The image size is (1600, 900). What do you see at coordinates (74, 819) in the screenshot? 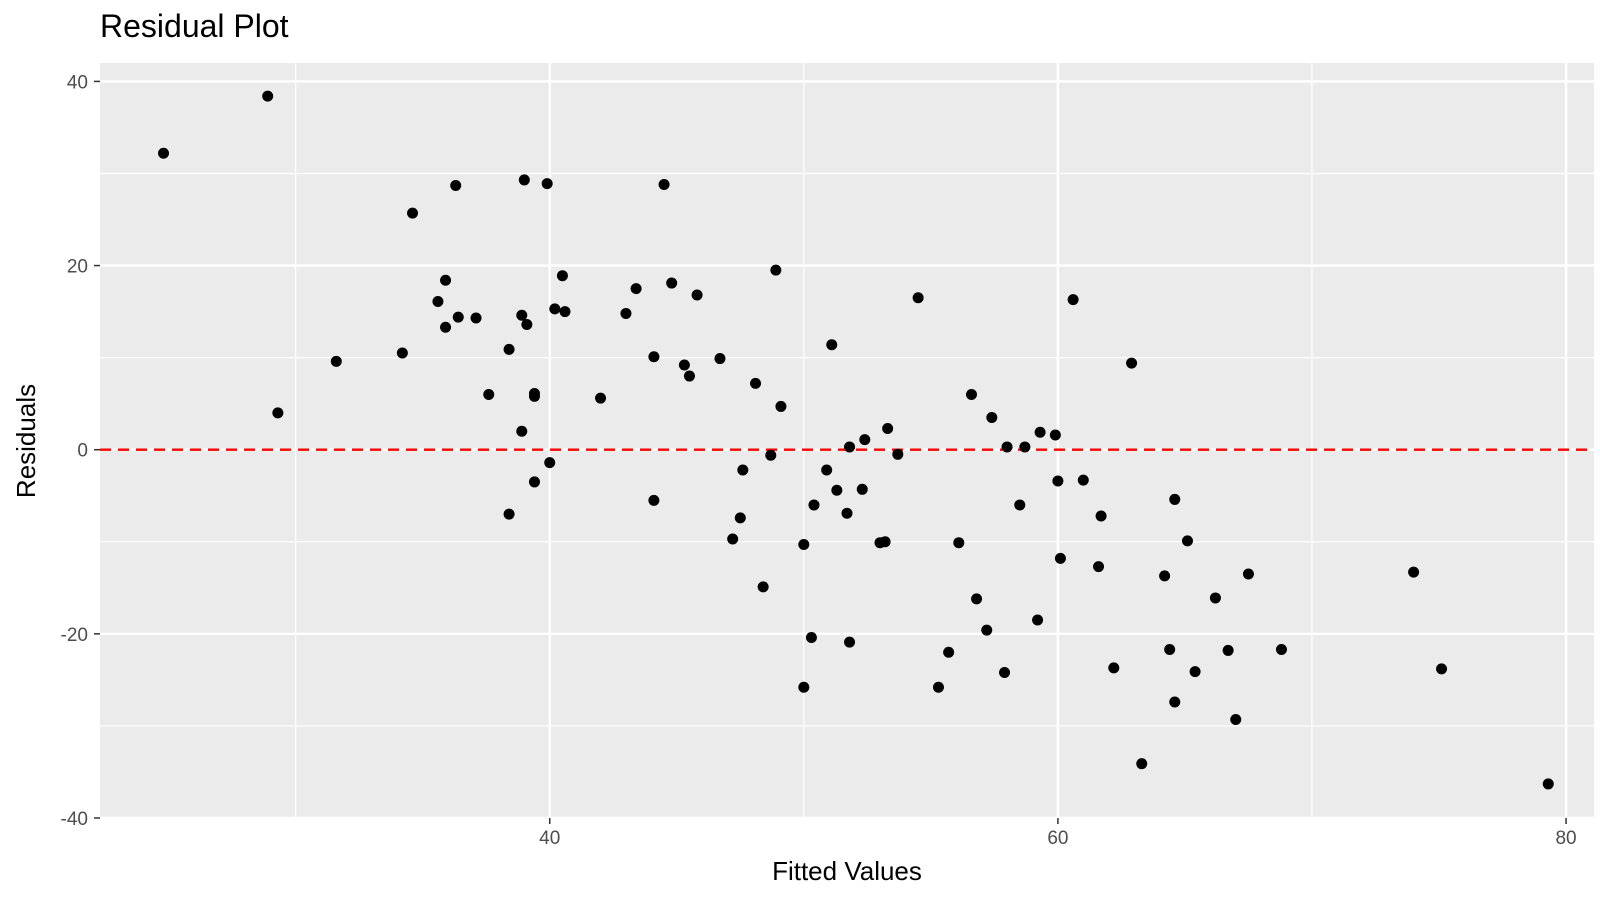
I see `y-tick-label: -40` at bounding box center [74, 819].